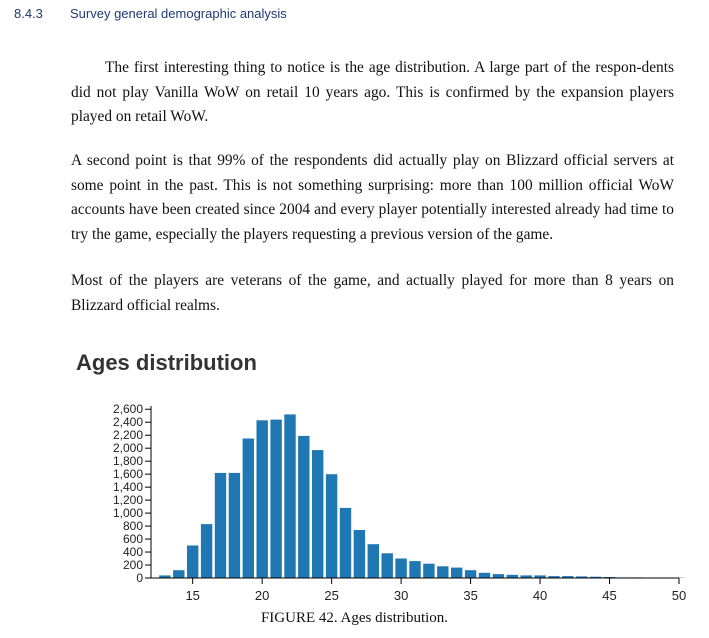  Describe the element at coordinates (128, 461) in the screenshot. I see `y-tick-label: 1,800` at that location.